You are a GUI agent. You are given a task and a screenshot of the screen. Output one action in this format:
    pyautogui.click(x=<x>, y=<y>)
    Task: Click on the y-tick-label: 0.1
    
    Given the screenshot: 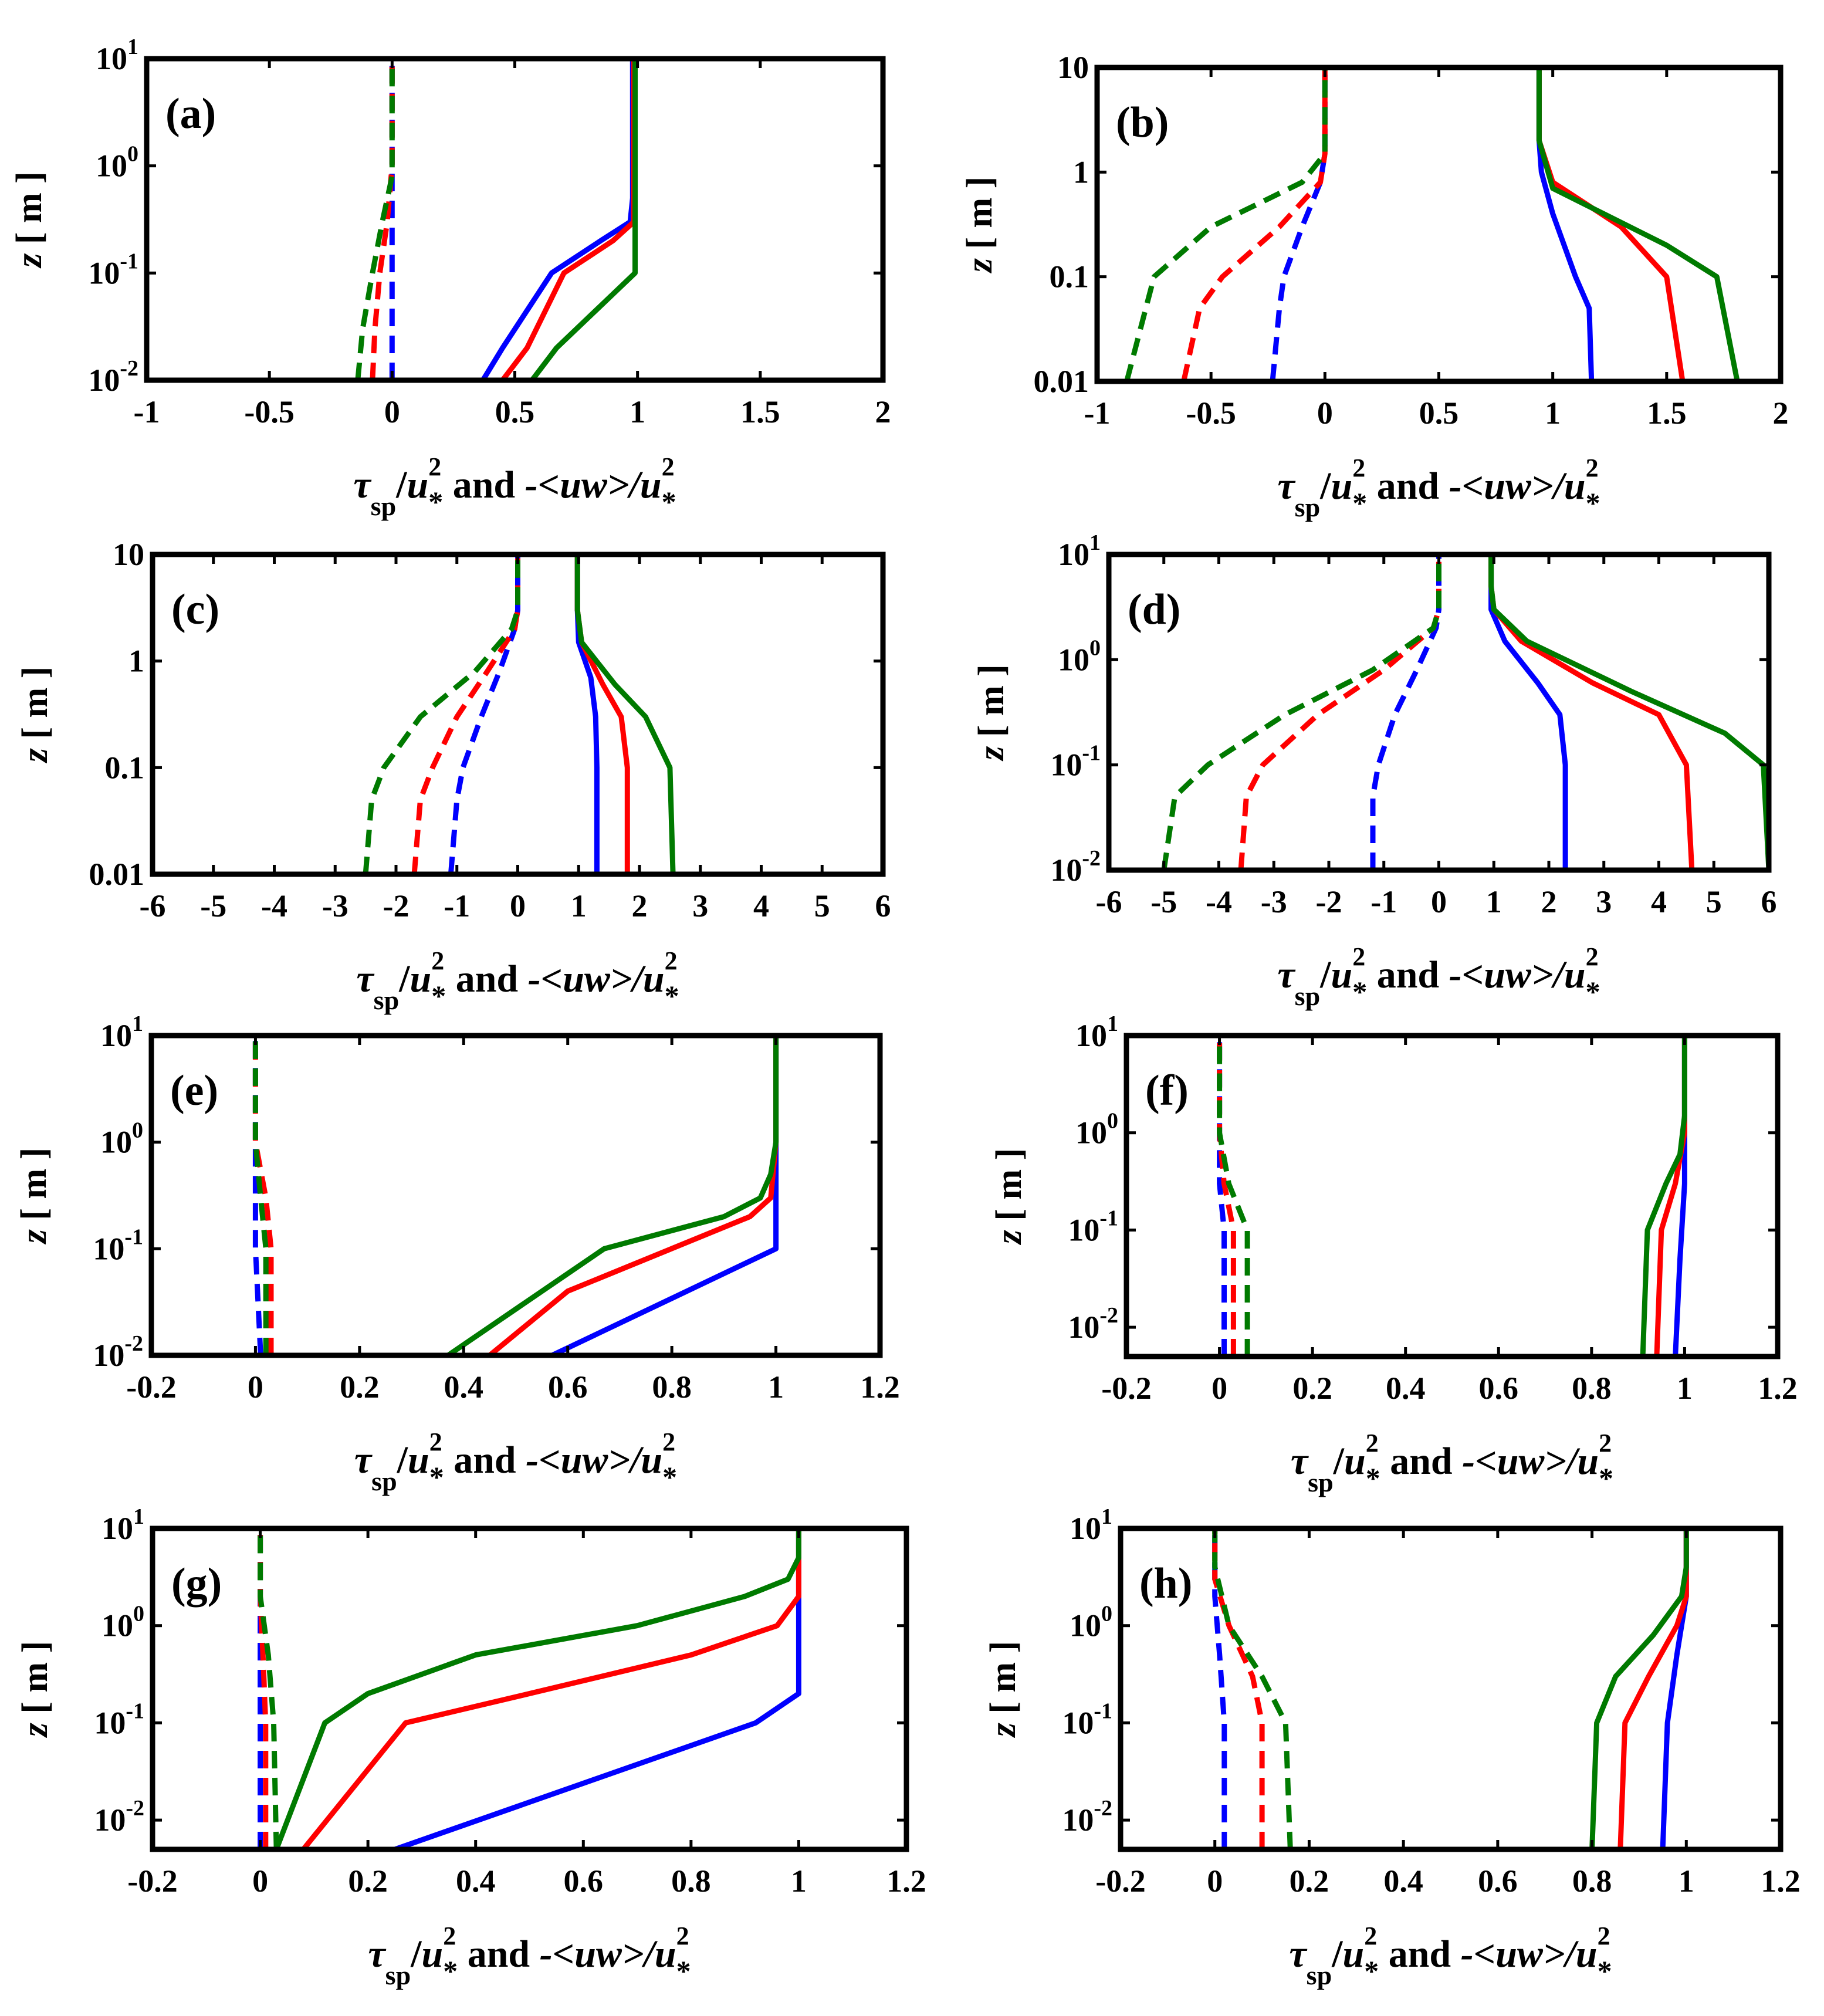 What is the action you would take?
    pyautogui.click(x=1069, y=277)
    